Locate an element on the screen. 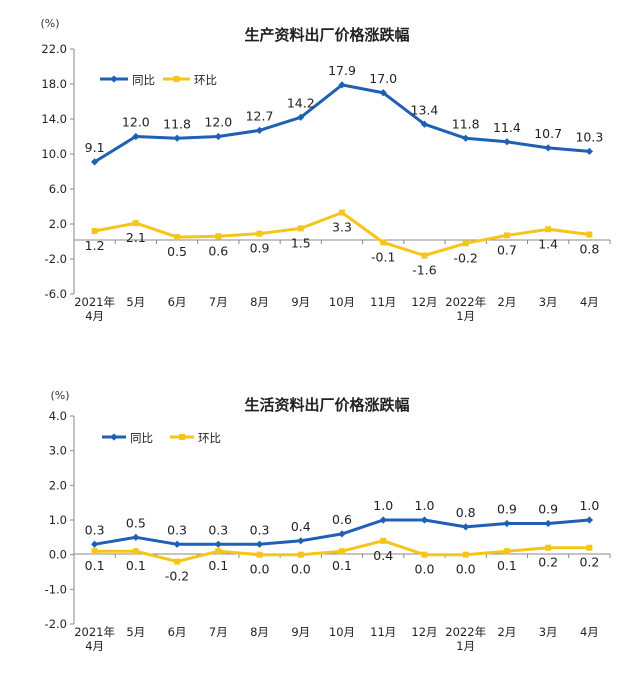  chart1-y-tick-label: 18.0 is located at coordinates (54, 84).